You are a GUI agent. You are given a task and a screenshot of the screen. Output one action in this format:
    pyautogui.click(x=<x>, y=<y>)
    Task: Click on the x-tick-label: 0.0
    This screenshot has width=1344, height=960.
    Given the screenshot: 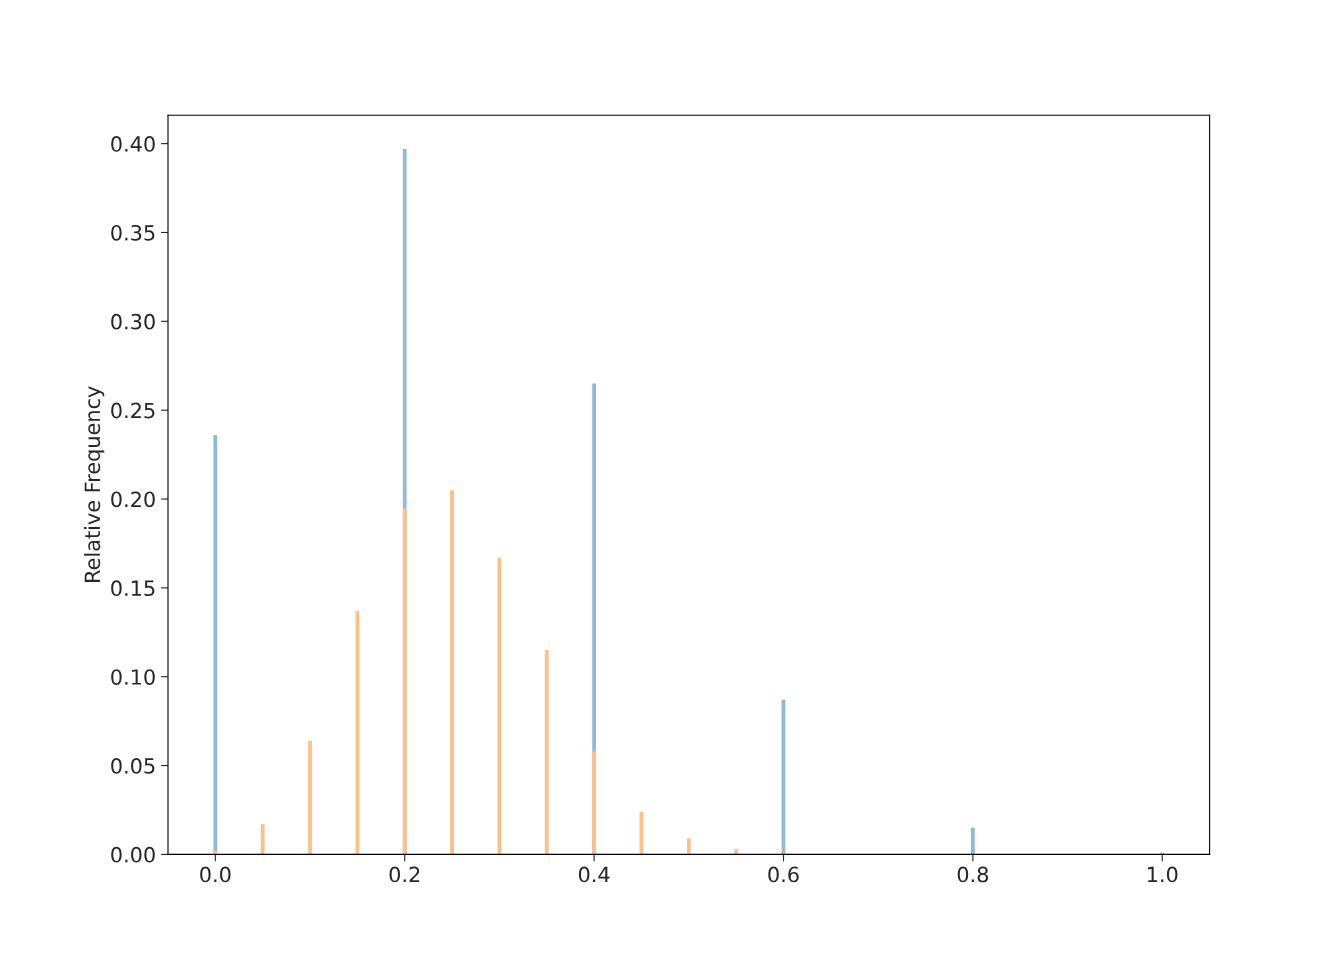 What is the action you would take?
    pyautogui.click(x=215, y=874)
    